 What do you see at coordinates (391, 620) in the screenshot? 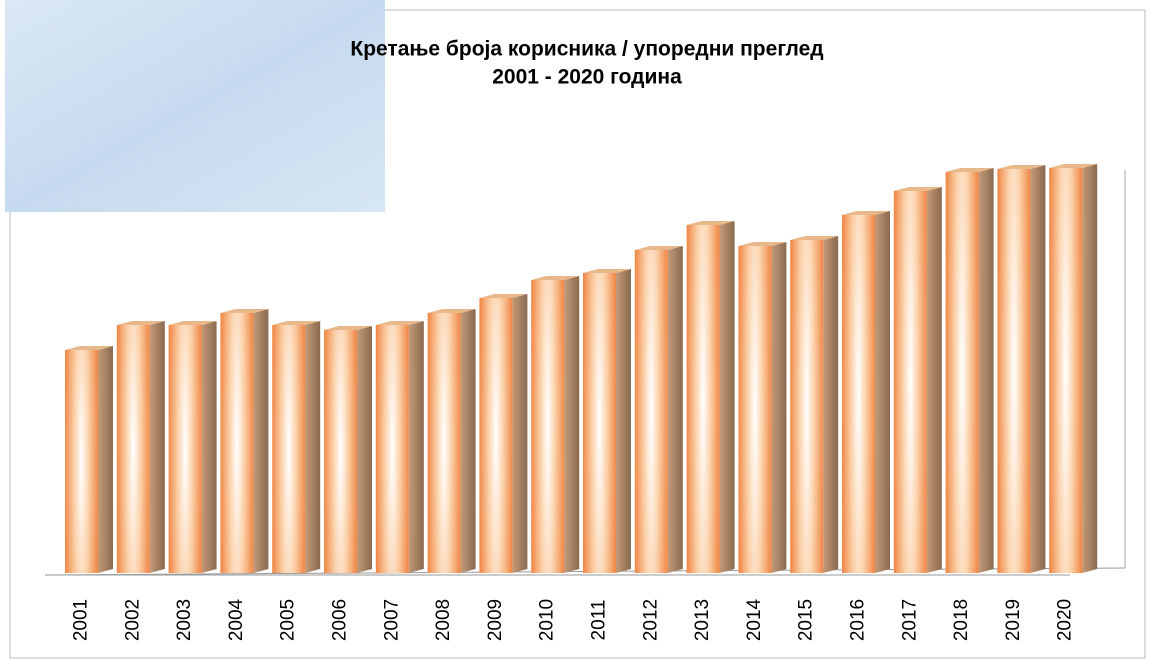
I see `x-tick-label: 2007` at bounding box center [391, 620].